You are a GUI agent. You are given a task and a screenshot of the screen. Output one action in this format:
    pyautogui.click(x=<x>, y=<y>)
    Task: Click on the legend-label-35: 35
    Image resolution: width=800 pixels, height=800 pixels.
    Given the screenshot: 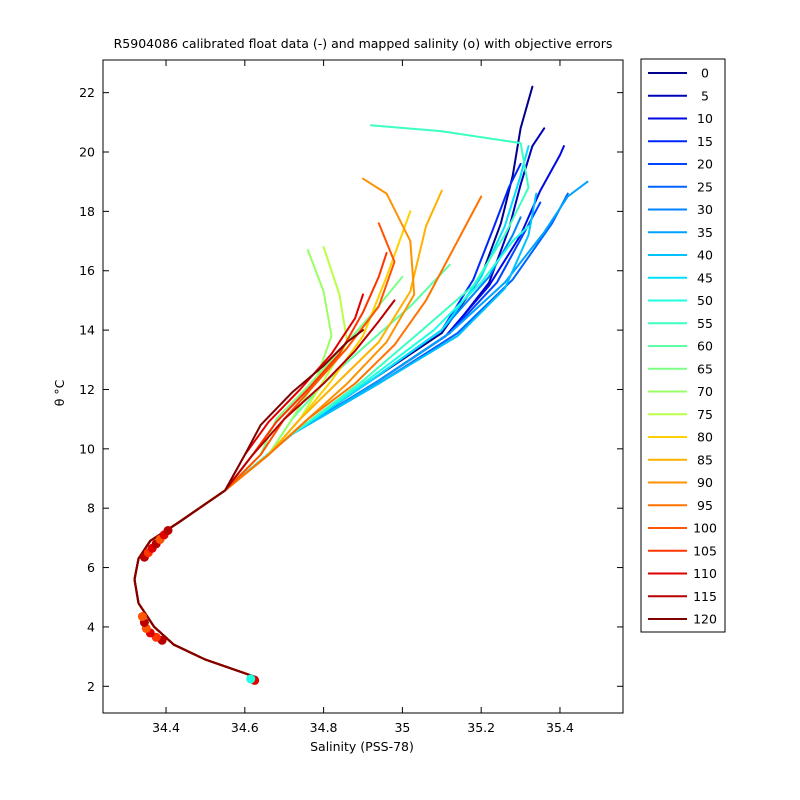 What is the action you would take?
    pyautogui.click(x=705, y=232)
    